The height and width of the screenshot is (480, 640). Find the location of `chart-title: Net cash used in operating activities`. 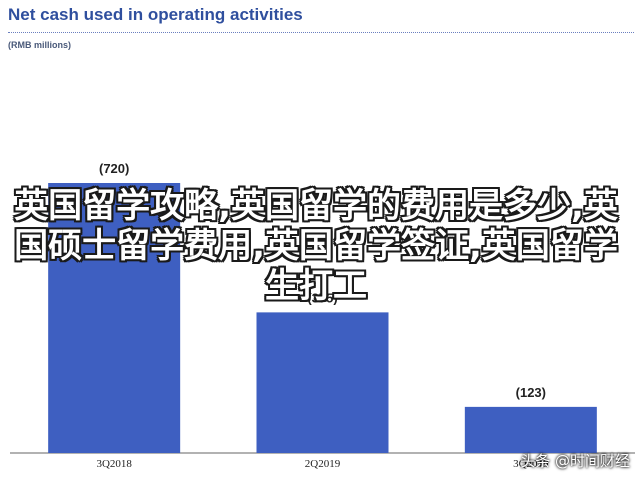

chart-title: Net cash used in operating activities is located at coordinates (155, 14).